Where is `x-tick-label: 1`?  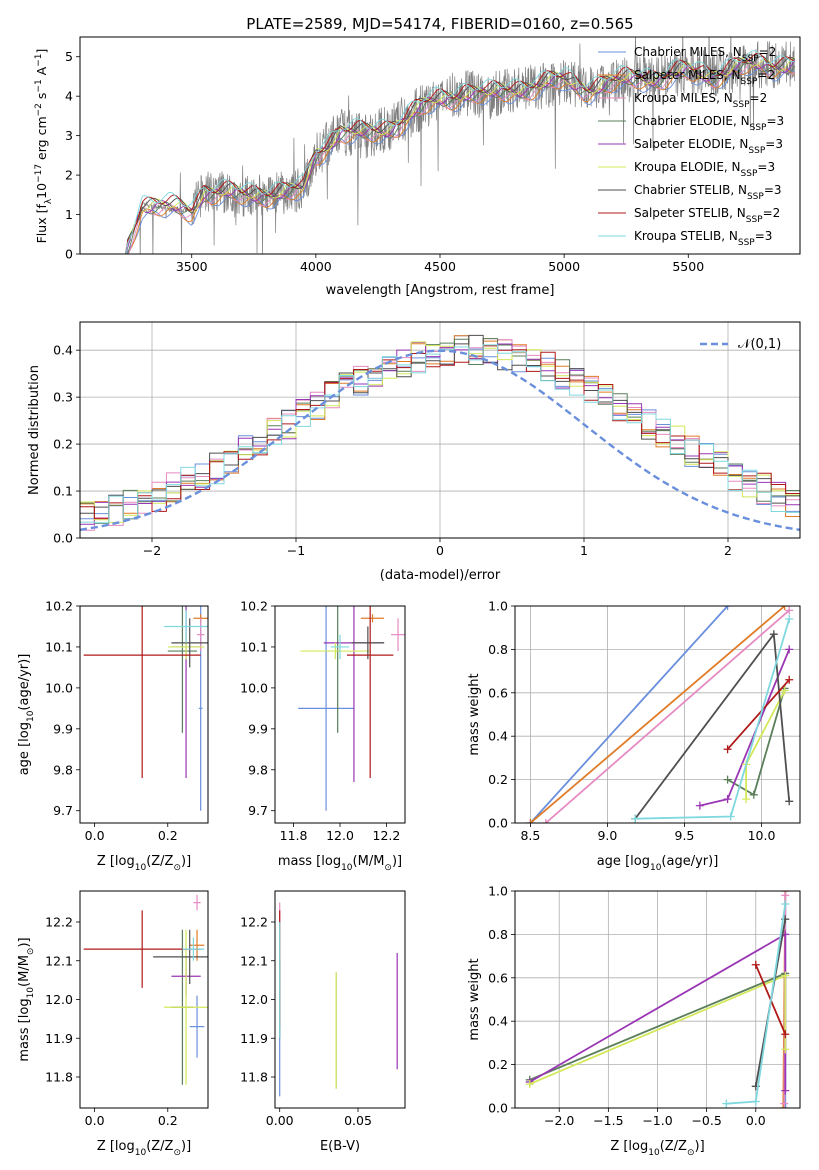 x-tick-label: 1 is located at coordinates (584, 550).